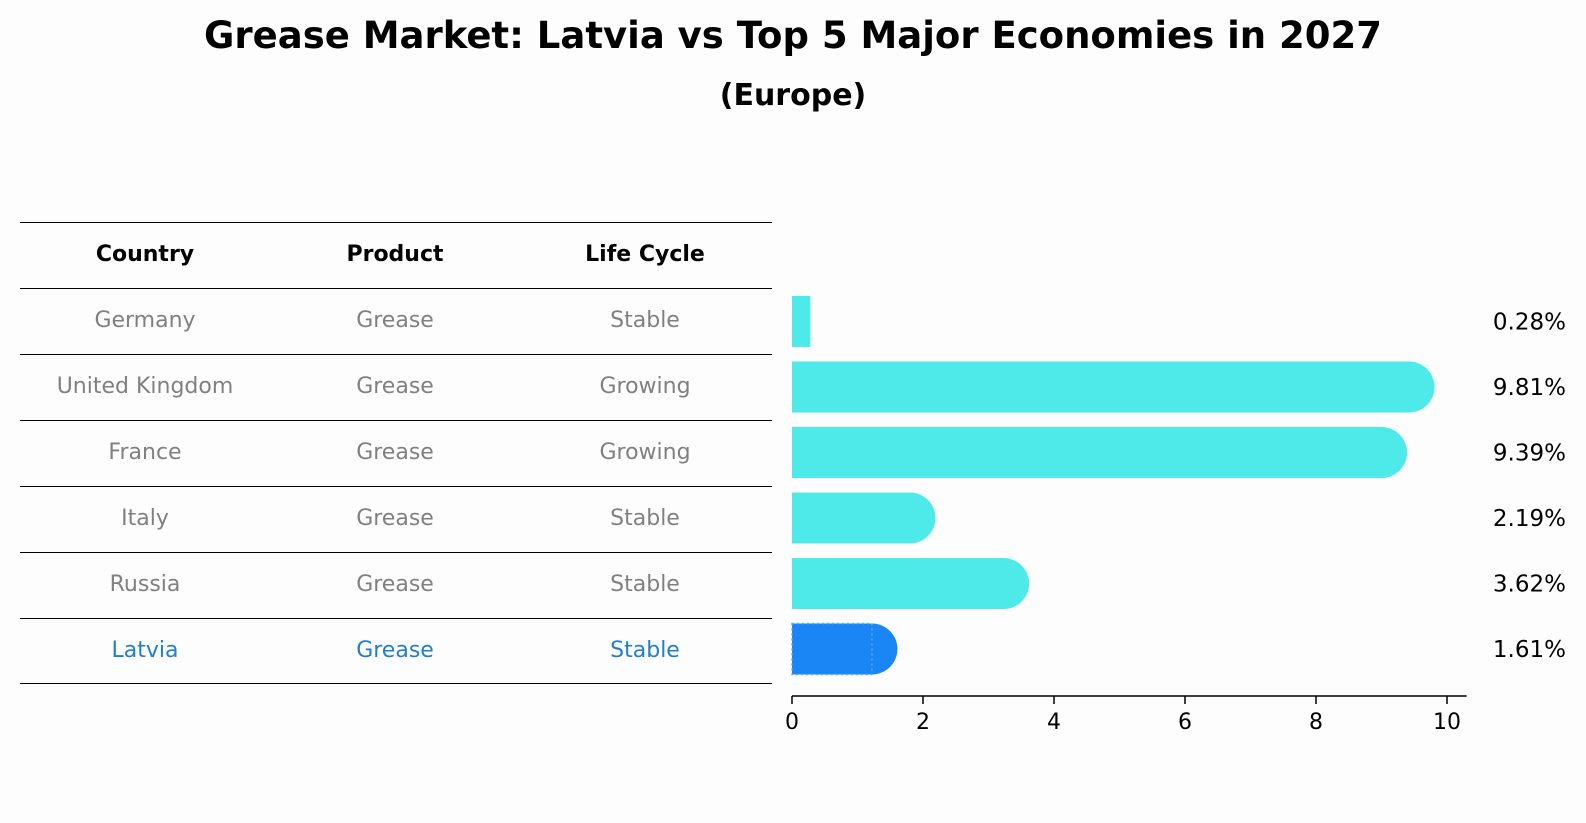 This screenshot has height=823, width=1586. Describe the element at coordinates (645, 254) in the screenshot. I see `header-life-cycle: Life Cycle` at that location.